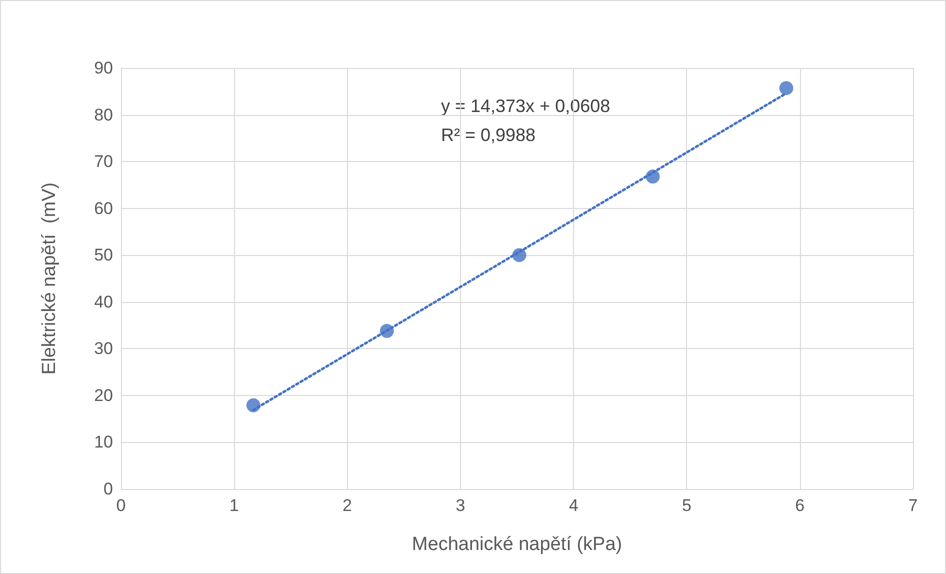  What do you see at coordinates (800, 505) in the screenshot?
I see `x-tick-label: 6` at bounding box center [800, 505].